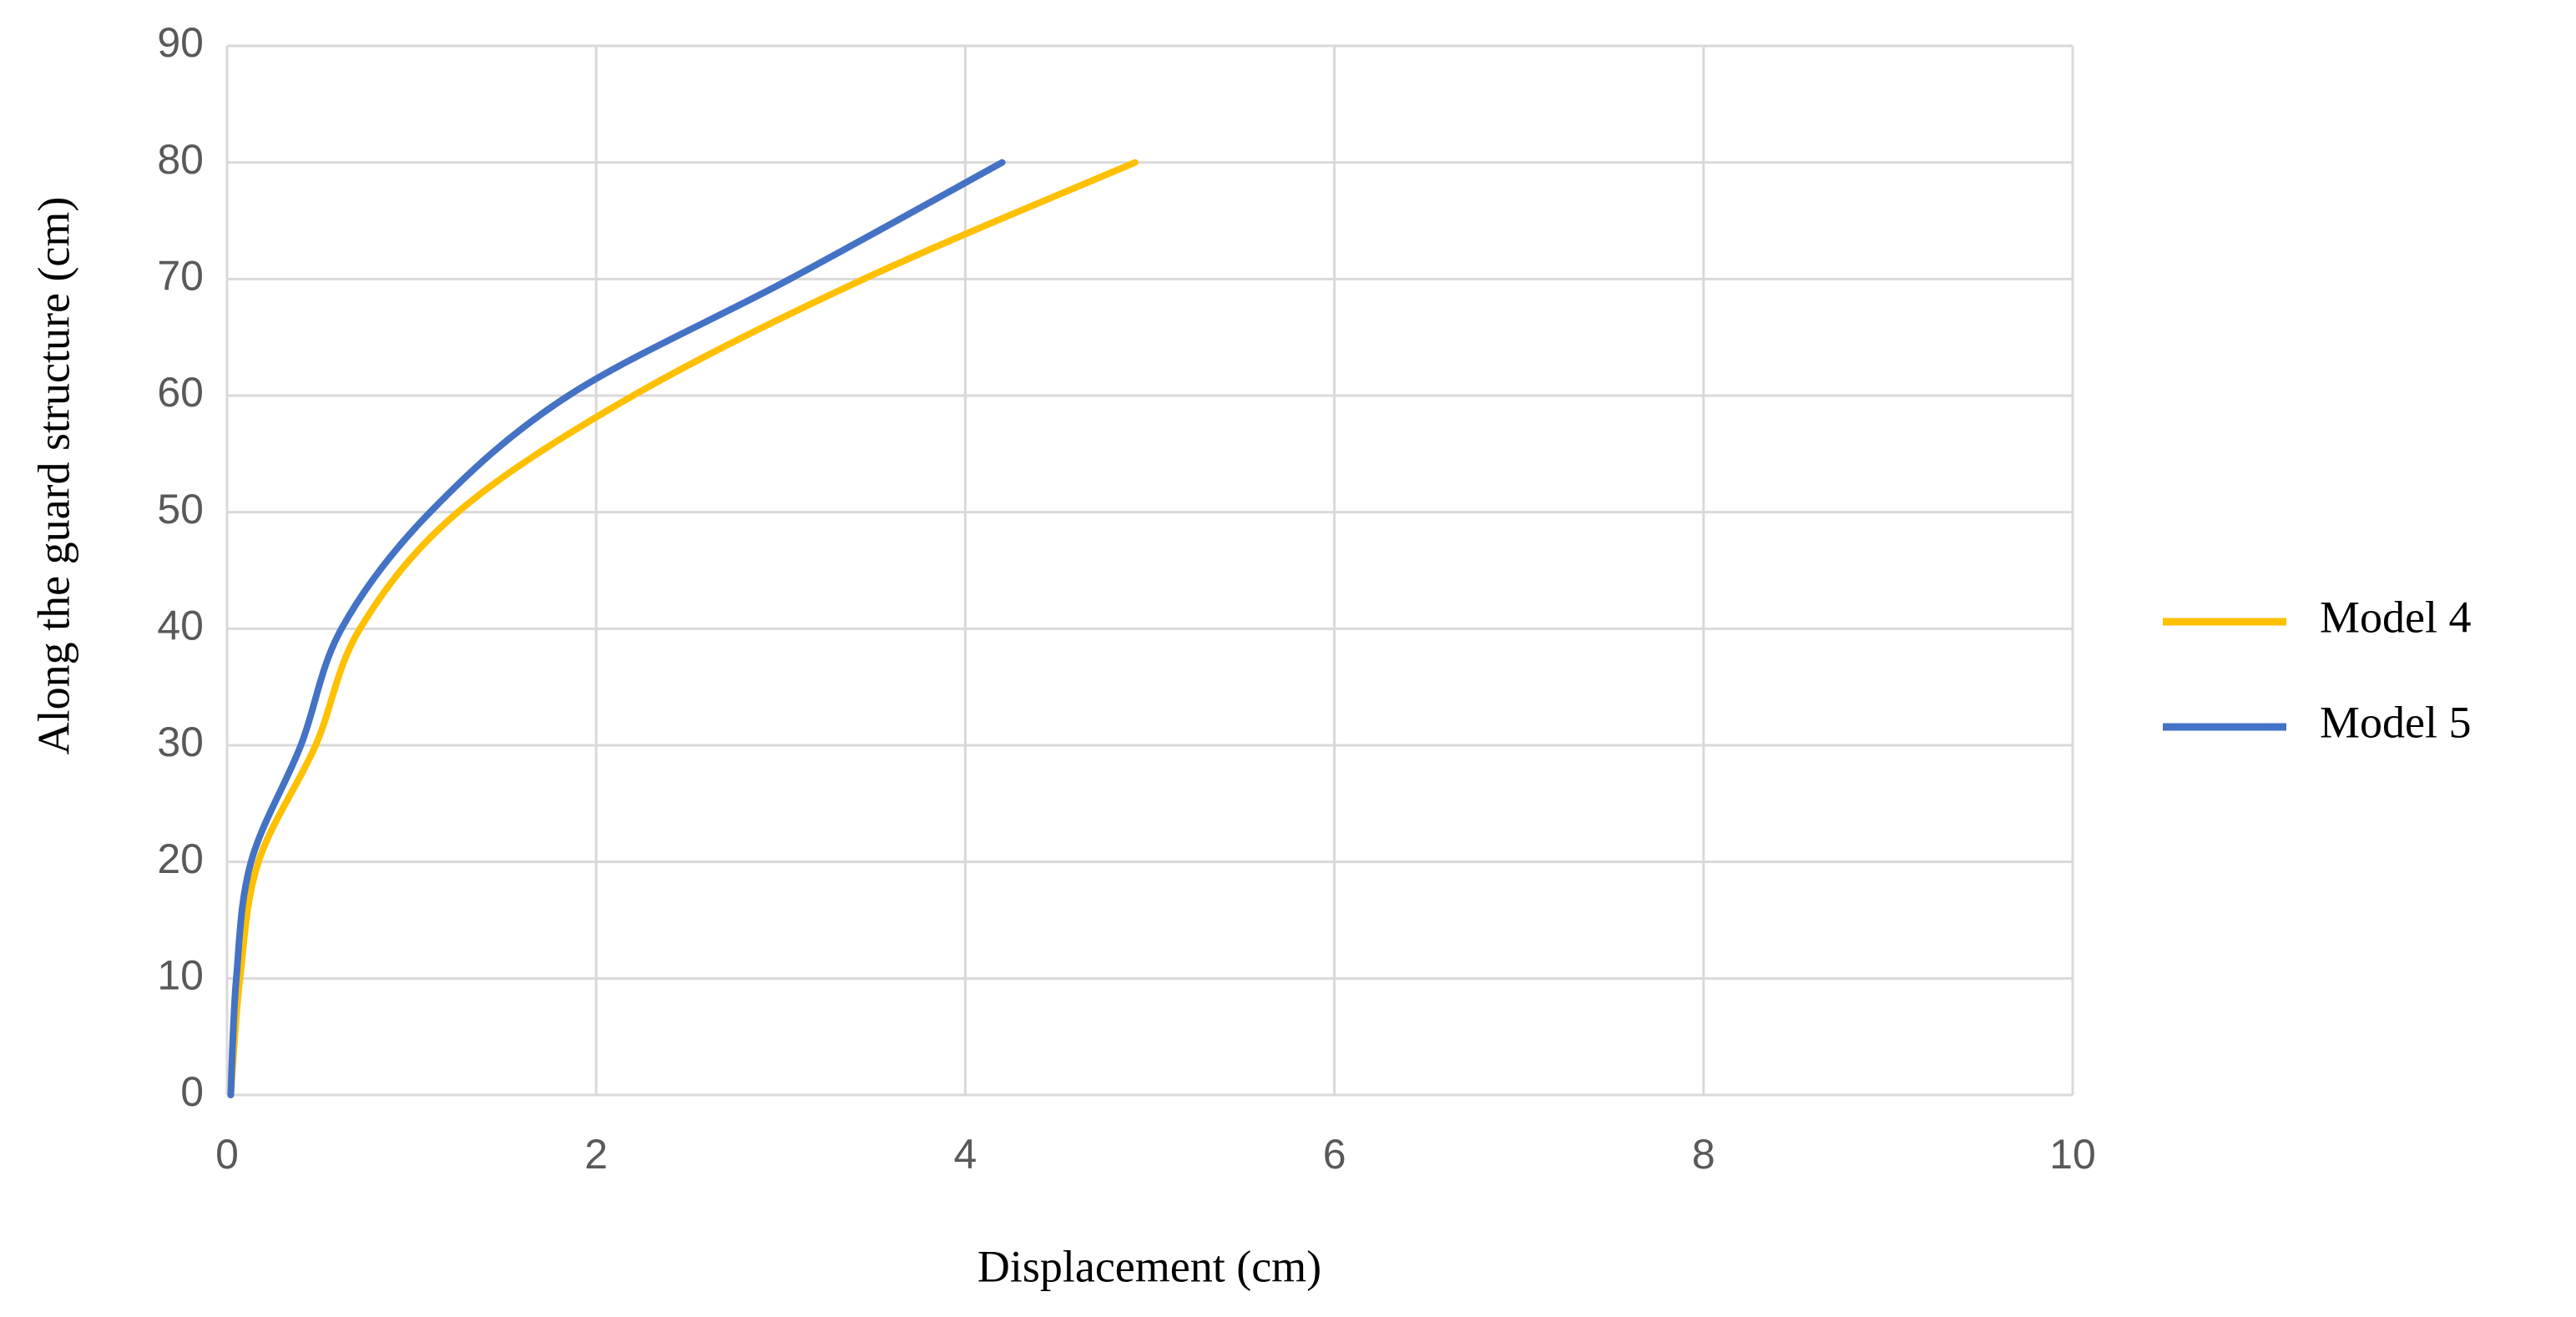 This screenshot has width=2576, height=1317. Describe the element at coordinates (180, 975) in the screenshot. I see `y-tick-label: 10` at that location.